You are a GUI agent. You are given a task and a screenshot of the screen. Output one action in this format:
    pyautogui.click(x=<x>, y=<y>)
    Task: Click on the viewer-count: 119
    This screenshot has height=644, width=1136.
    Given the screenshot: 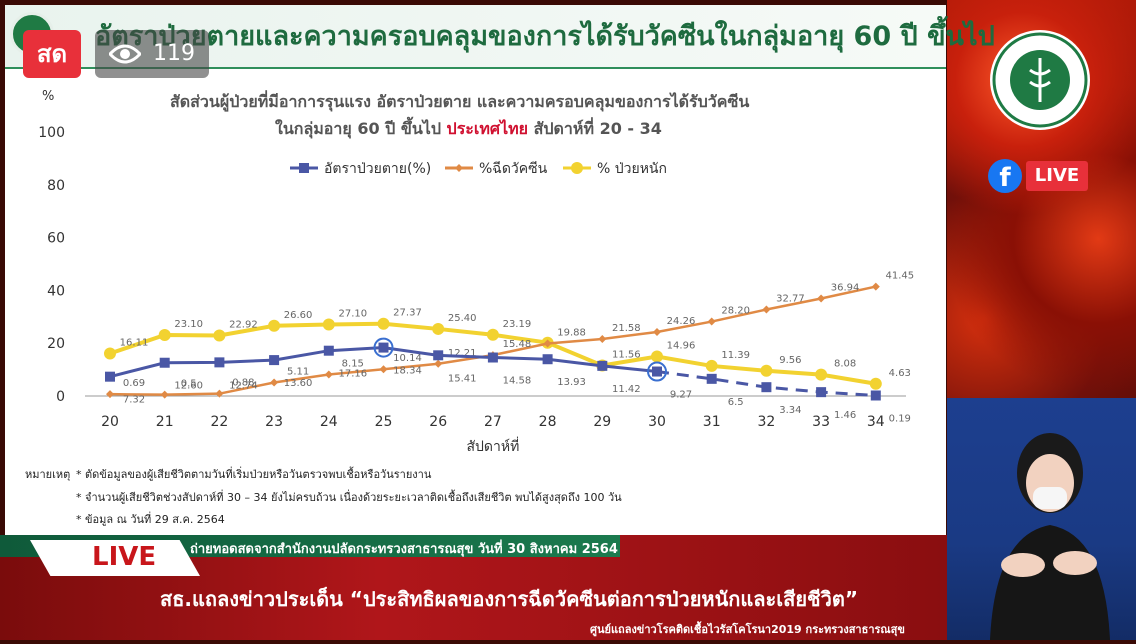 What is the action you would take?
    pyautogui.click(x=174, y=53)
    